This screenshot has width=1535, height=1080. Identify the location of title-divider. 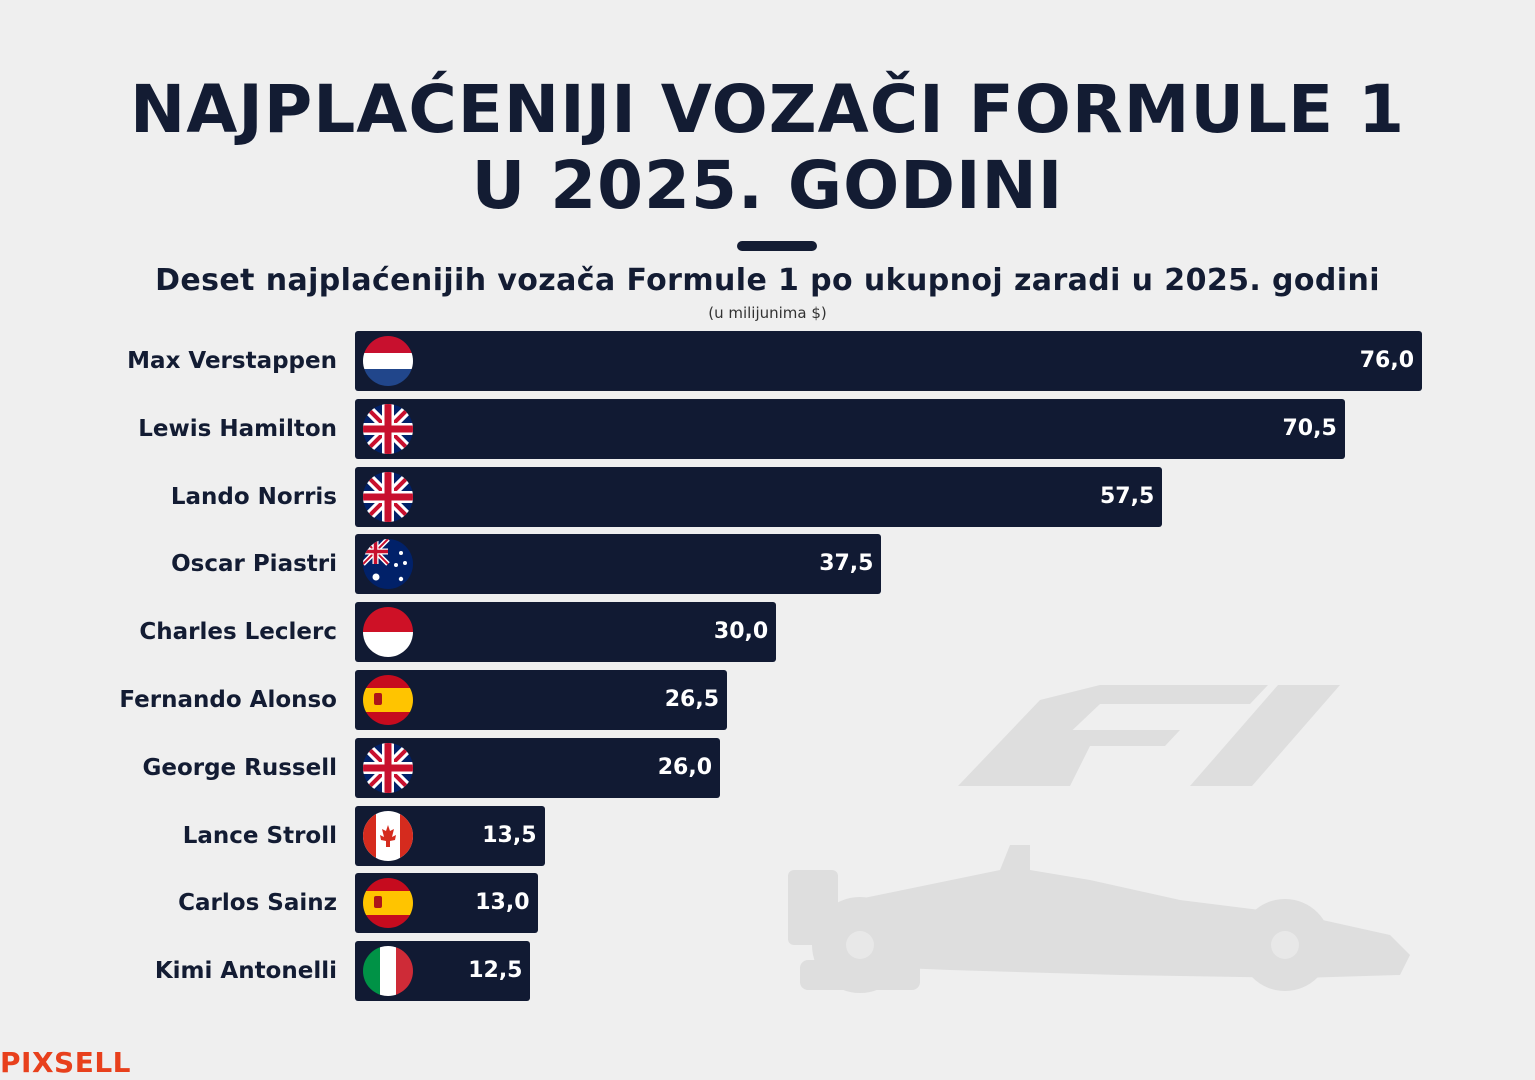
(777, 246).